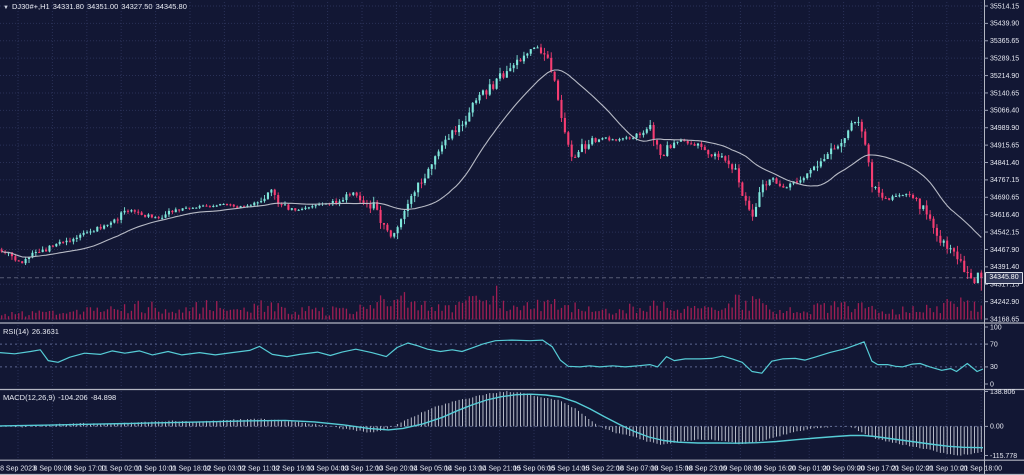 This screenshot has height=475, width=1024. Describe the element at coordinates (1004, 267) in the screenshot. I see `svg-text: 34391.40` at that location.